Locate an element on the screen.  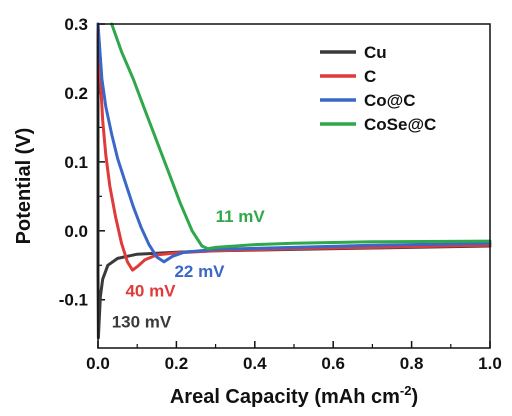
y-tick-label: 0.1 is located at coordinates (76, 162).